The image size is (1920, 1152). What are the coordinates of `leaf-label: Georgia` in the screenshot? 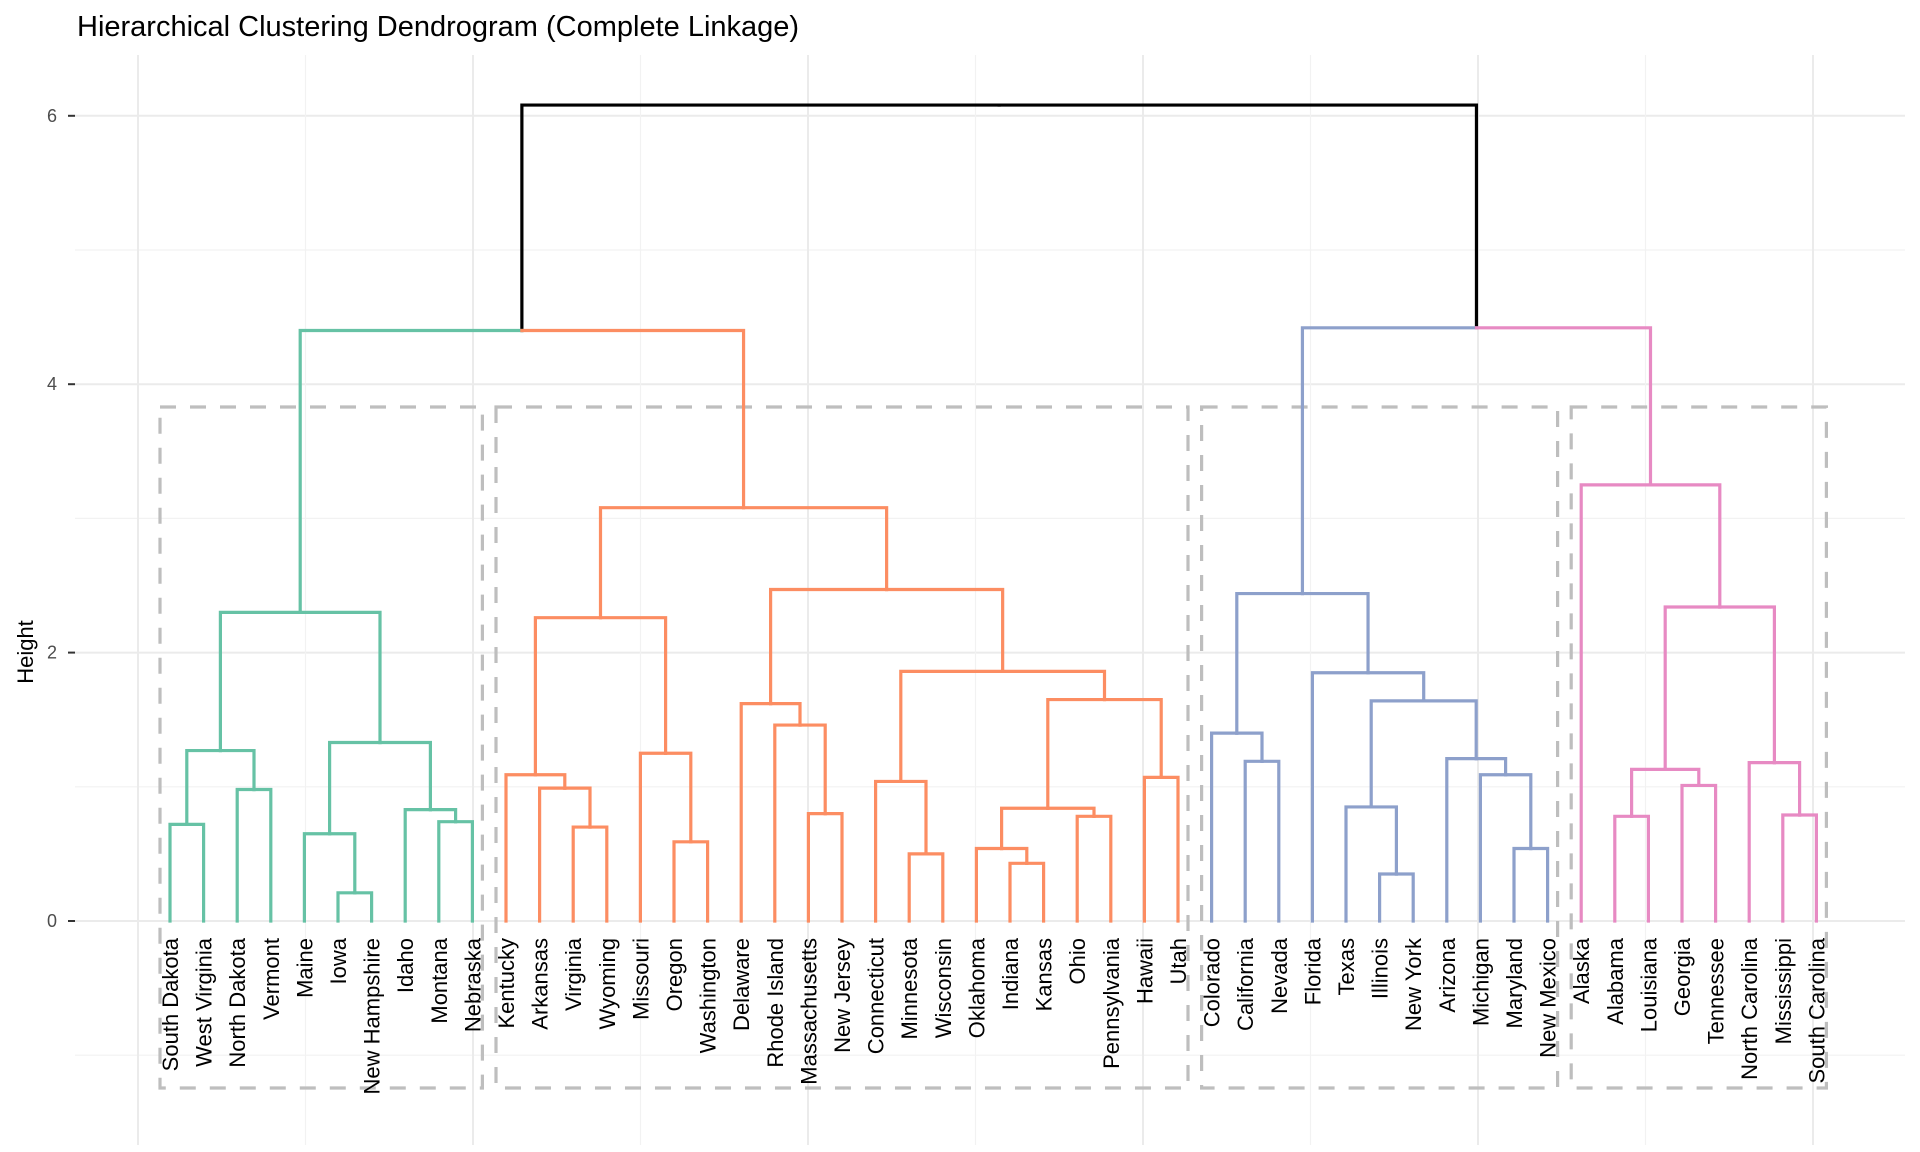 It's located at (1682, 976).